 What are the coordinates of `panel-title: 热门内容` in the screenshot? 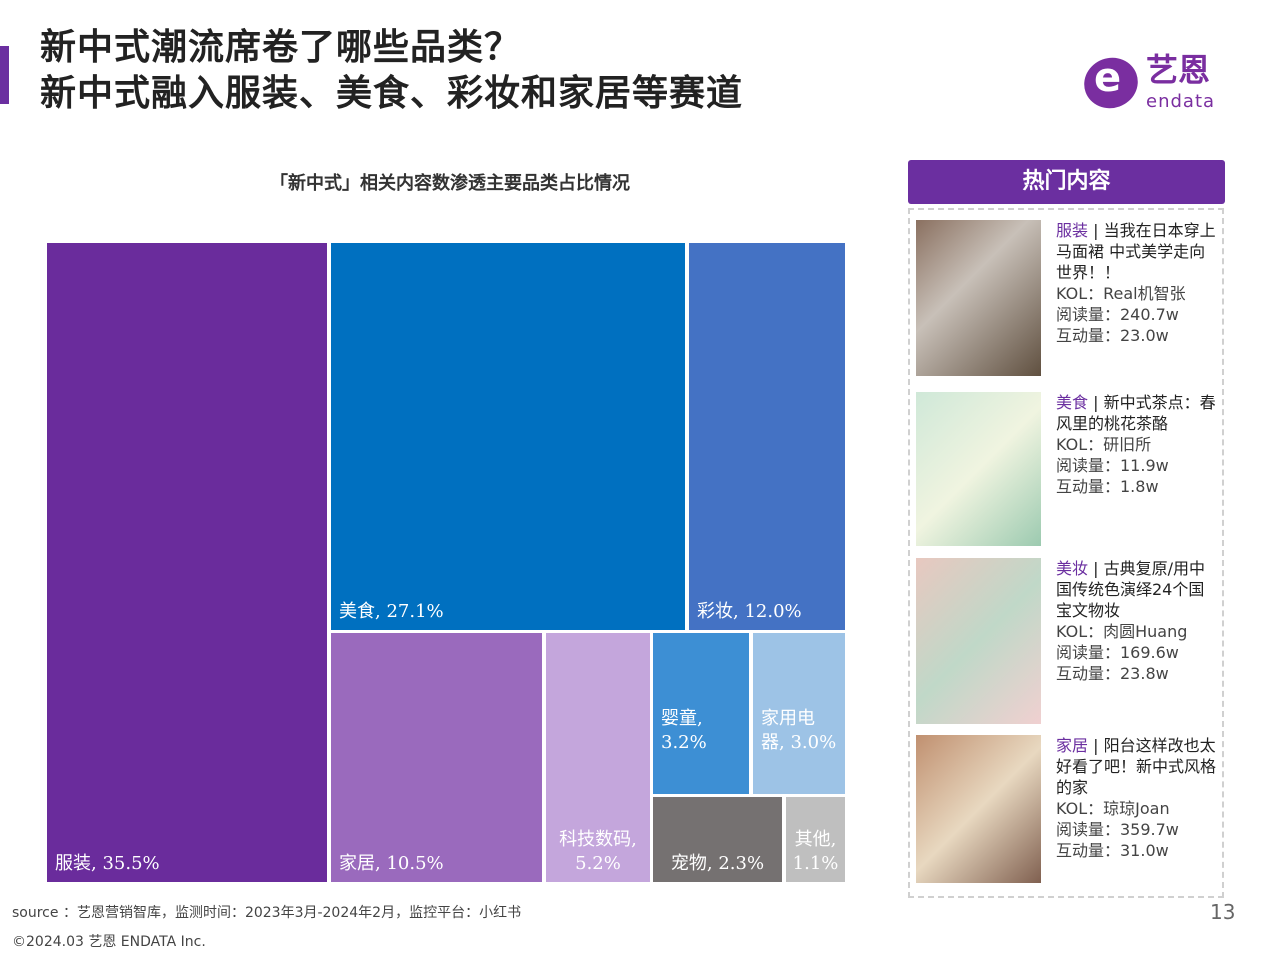 It's located at (1066, 182).